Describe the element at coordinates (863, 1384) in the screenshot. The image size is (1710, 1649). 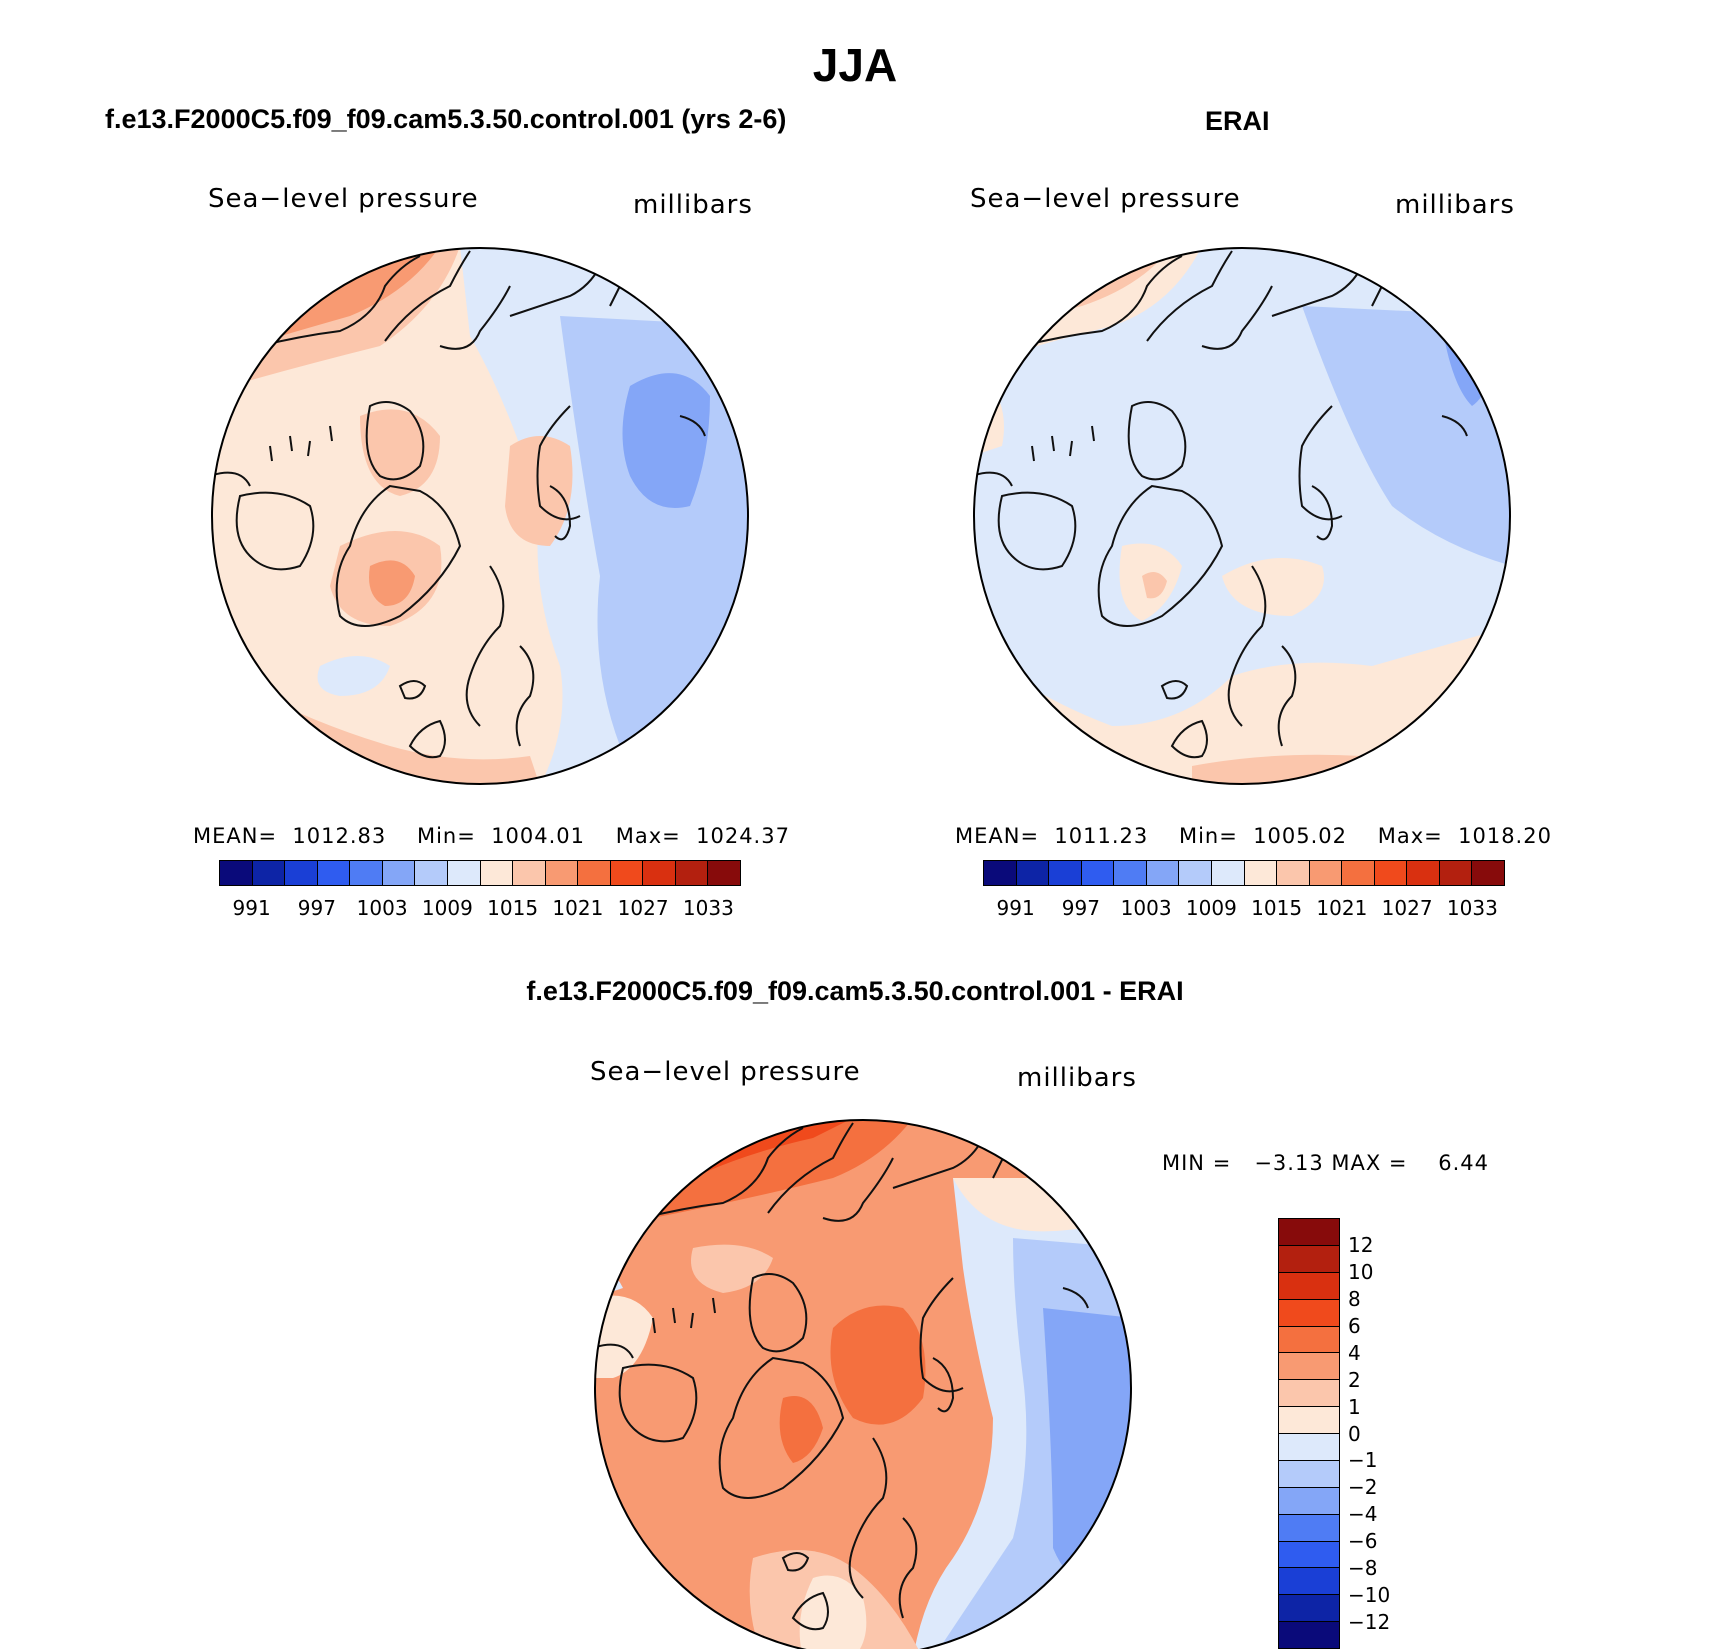
I see `panel-3-polar-map` at that location.